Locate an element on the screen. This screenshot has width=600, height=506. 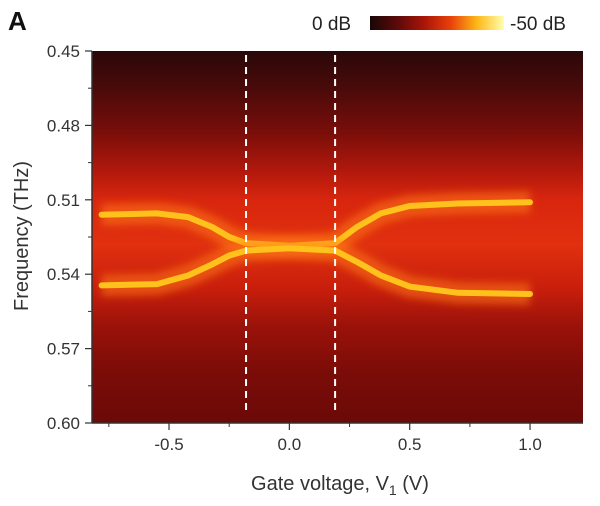
x-axis-label: Gate voltage, V1 (V) is located at coordinates (340, 485).